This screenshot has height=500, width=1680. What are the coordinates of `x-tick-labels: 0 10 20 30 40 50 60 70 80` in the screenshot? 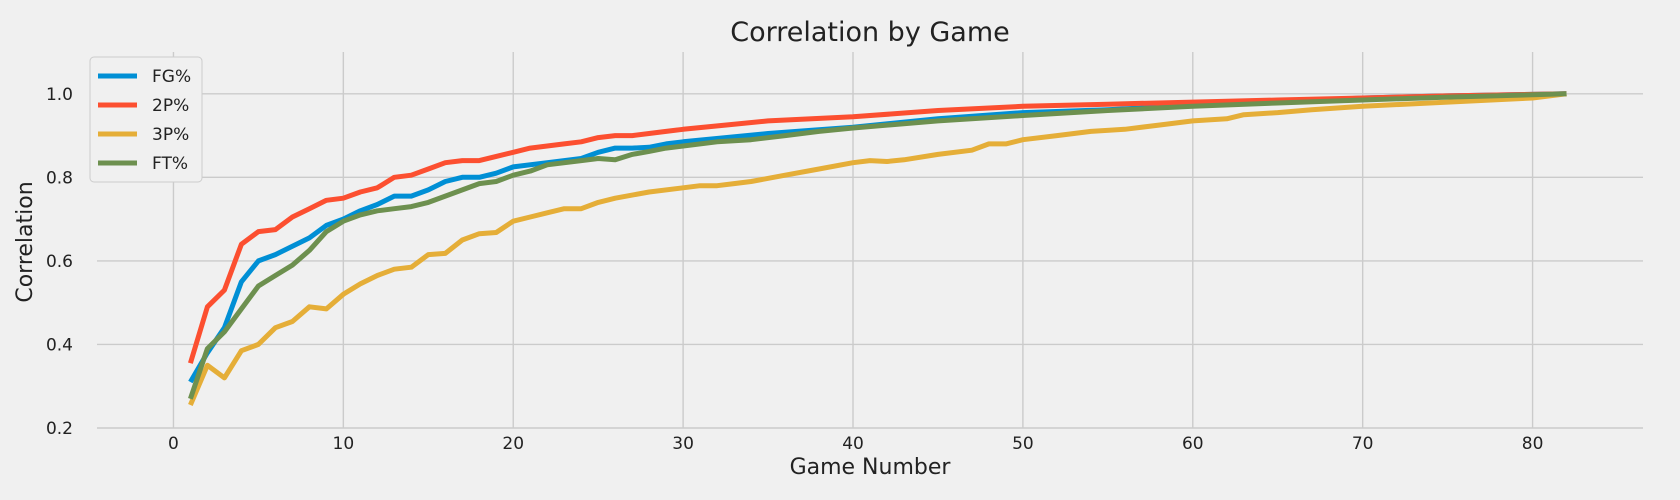 It's located at (855, 444).